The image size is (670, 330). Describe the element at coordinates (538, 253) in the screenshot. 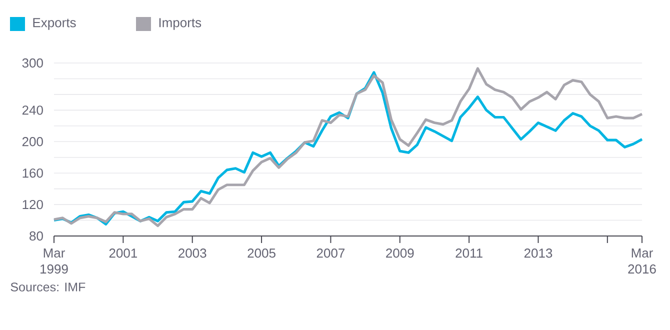

I see `x-tick-label: 2013` at that location.